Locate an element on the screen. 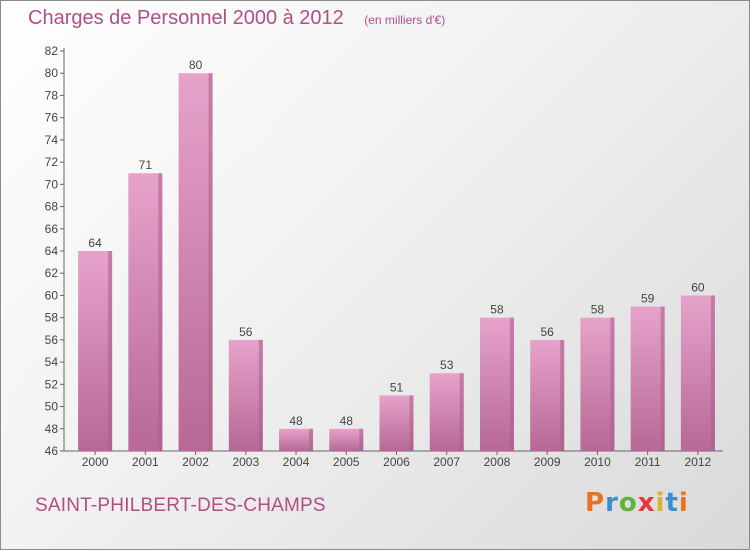 The image size is (750, 550). y-tick-label: 62 is located at coordinates (52, 273).